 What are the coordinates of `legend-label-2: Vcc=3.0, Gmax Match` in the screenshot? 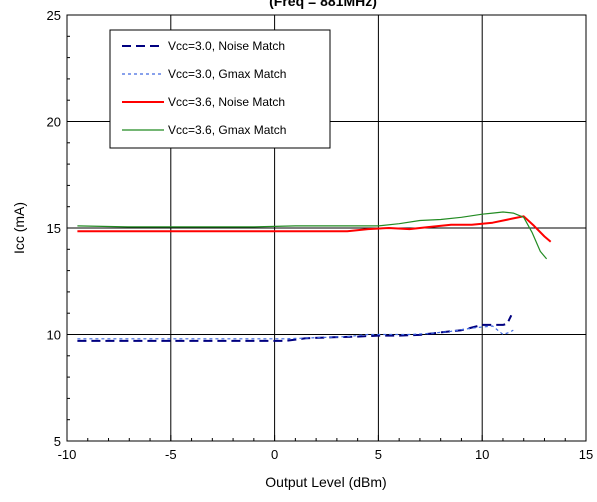 It's located at (227, 74).